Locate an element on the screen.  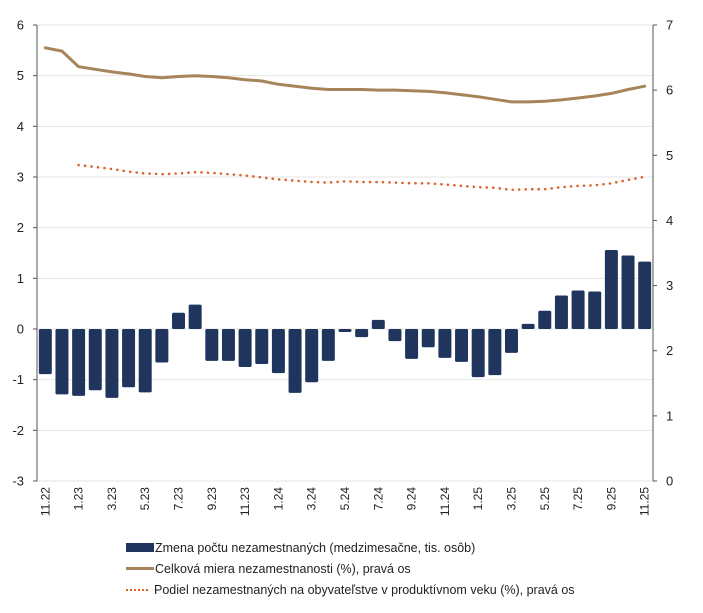
x-tick-label: 3.25 is located at coordinates (511, 499).